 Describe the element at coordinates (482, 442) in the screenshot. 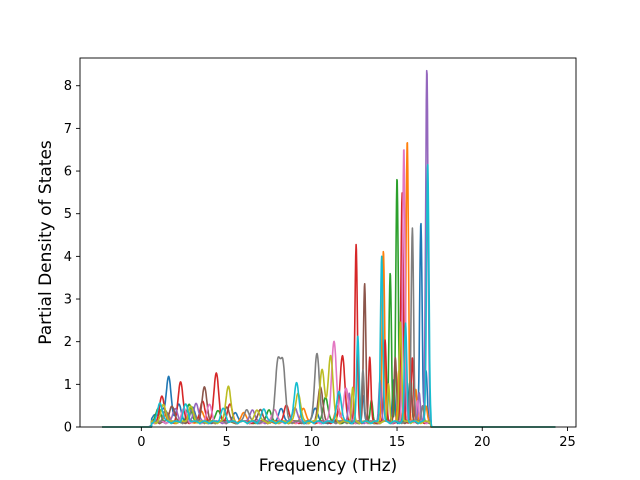

I see `x-tick-label: 20` at that location.